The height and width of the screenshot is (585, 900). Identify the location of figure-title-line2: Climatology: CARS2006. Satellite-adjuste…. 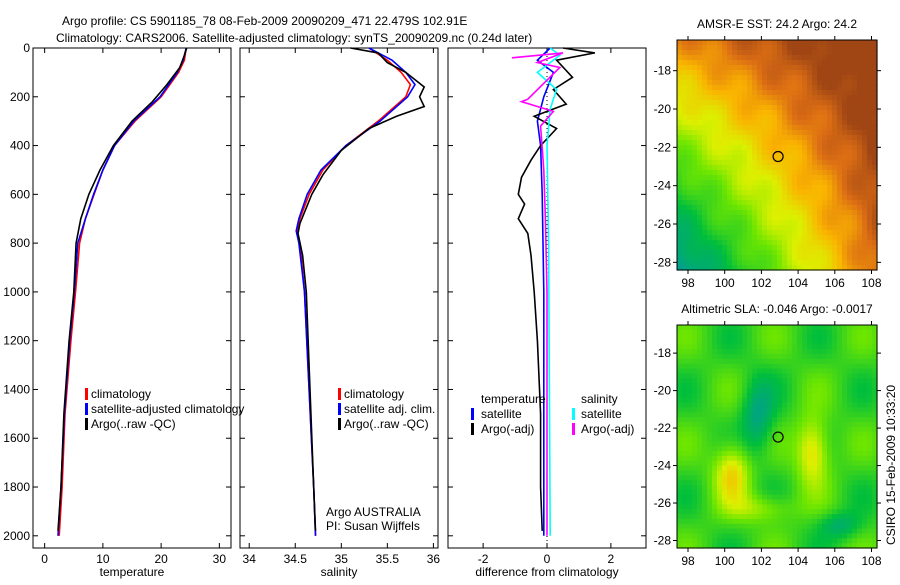
(294, 38).